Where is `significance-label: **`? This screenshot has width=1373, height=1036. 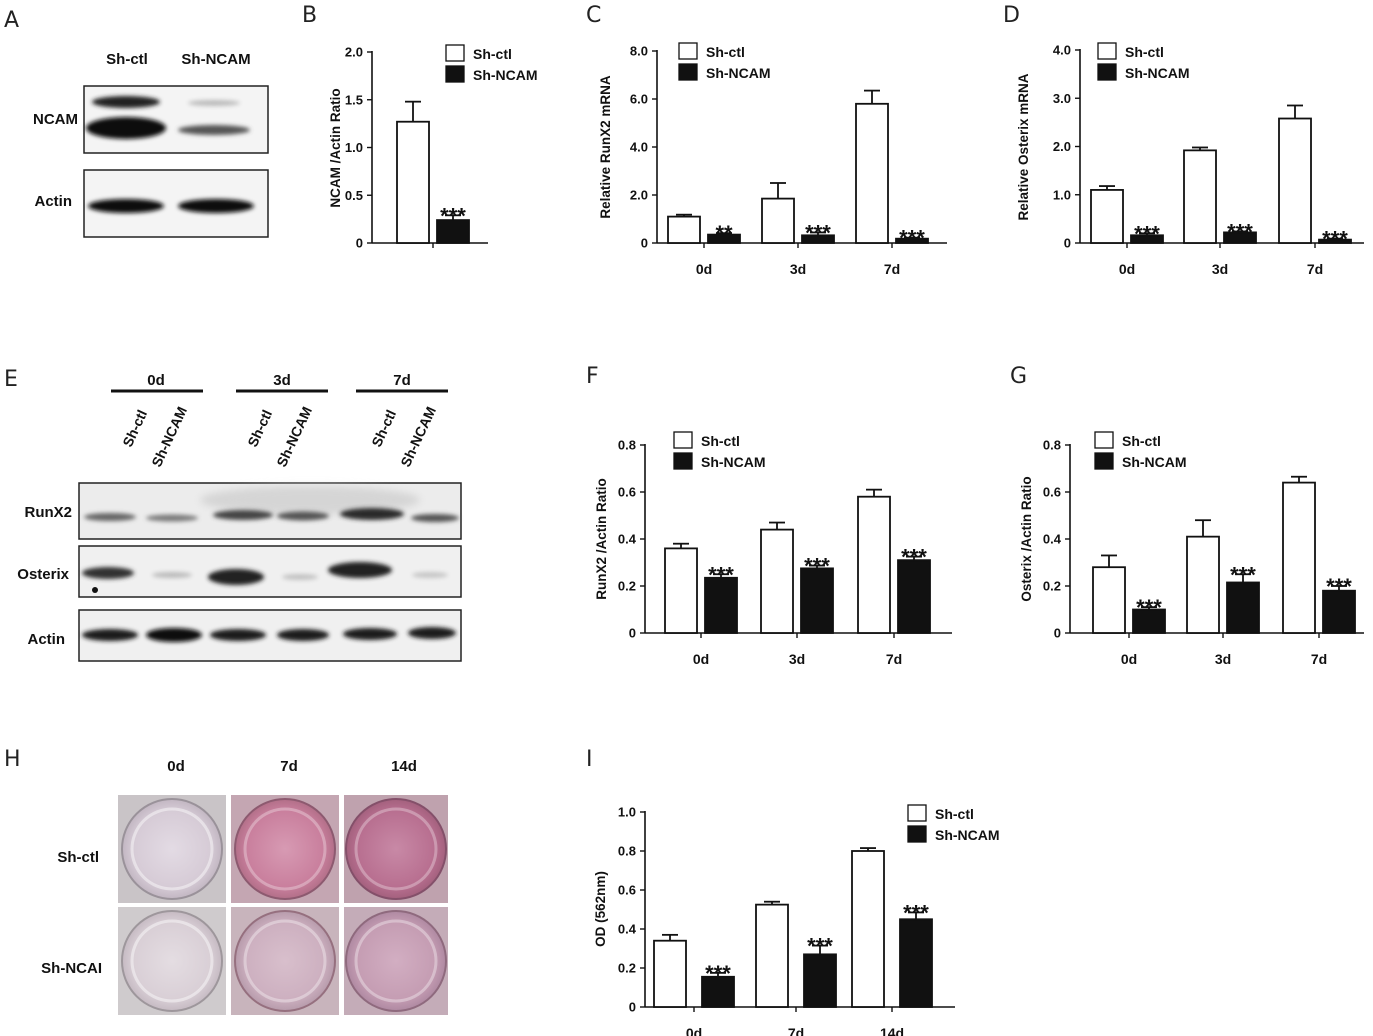 significance-label: ** is located at coordinates (724, 233).